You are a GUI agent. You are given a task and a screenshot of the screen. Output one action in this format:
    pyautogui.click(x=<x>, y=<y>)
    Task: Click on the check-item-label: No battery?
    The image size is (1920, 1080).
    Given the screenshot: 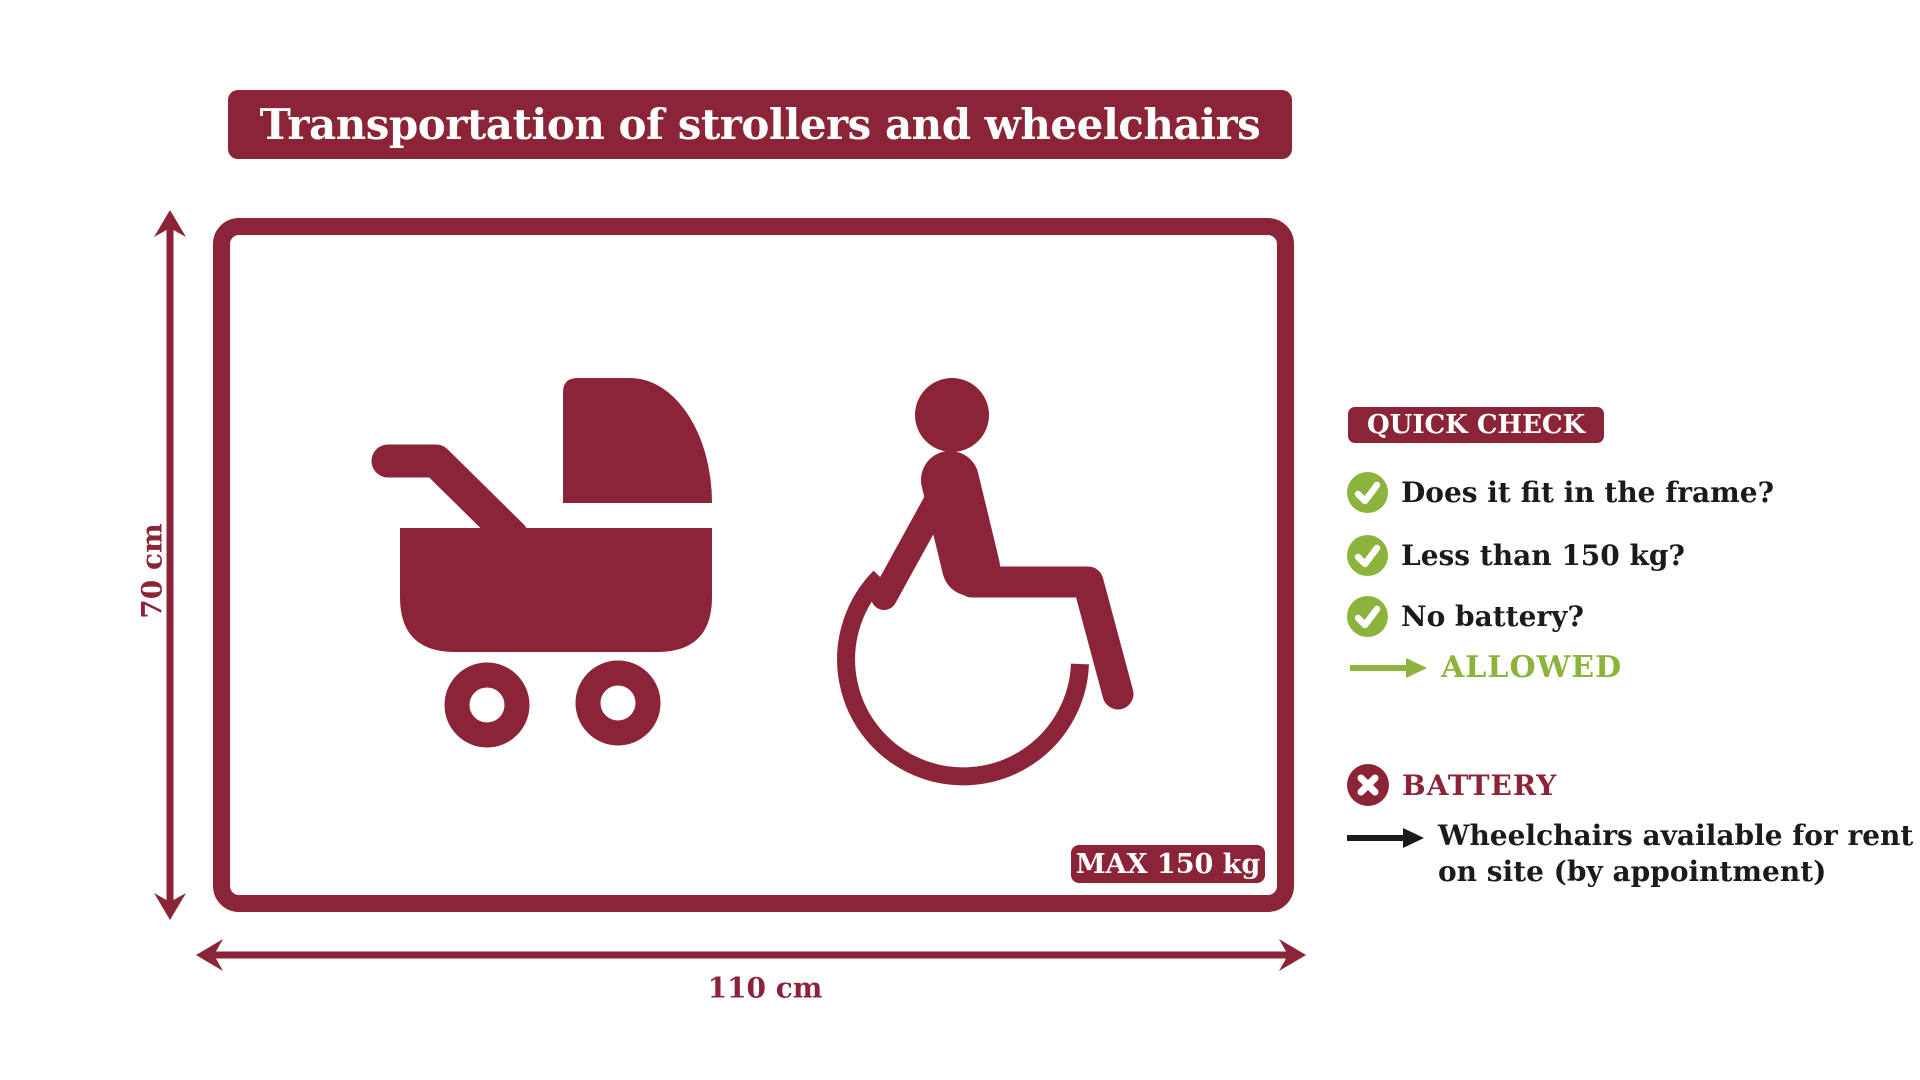 What is the action you would take?
    pyautogui.click(x=1492, y=616)
    